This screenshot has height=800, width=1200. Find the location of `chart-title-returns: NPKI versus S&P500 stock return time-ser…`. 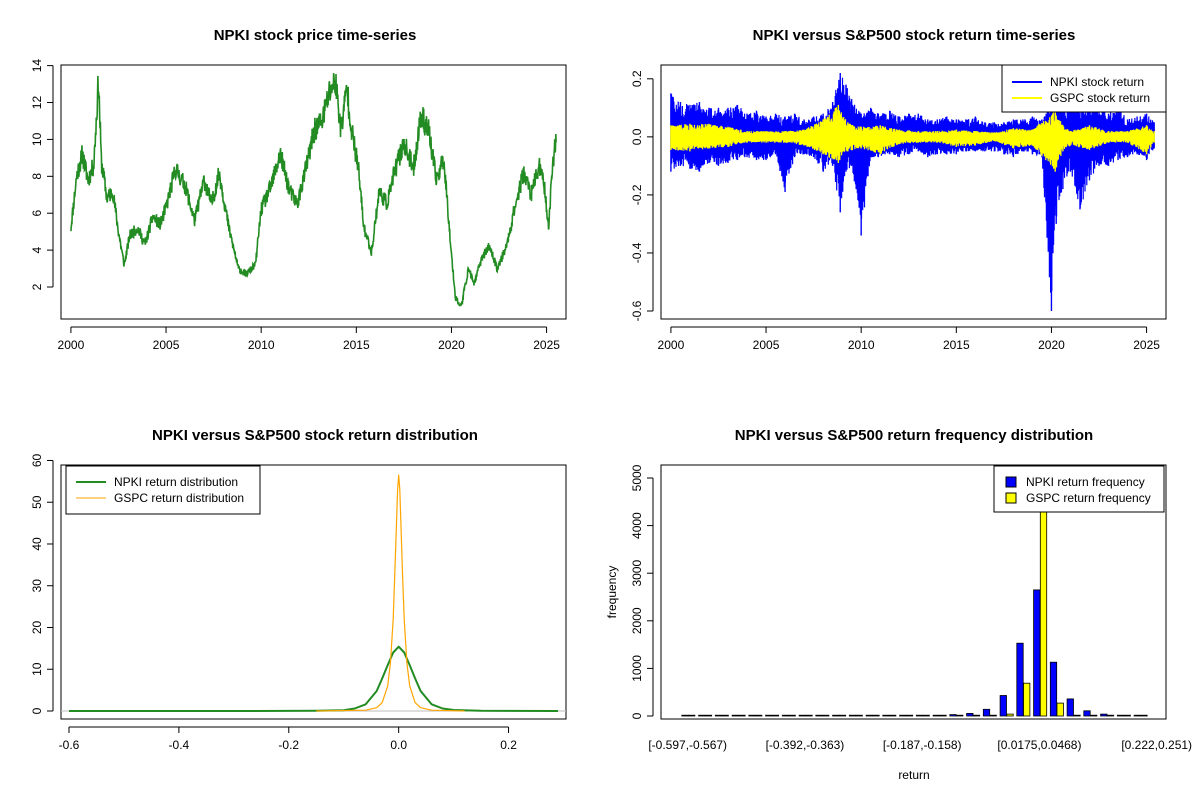

chart-title-returns: NPKI versus S&P500 stock return time-ser… is located at coordinates (914, 35).